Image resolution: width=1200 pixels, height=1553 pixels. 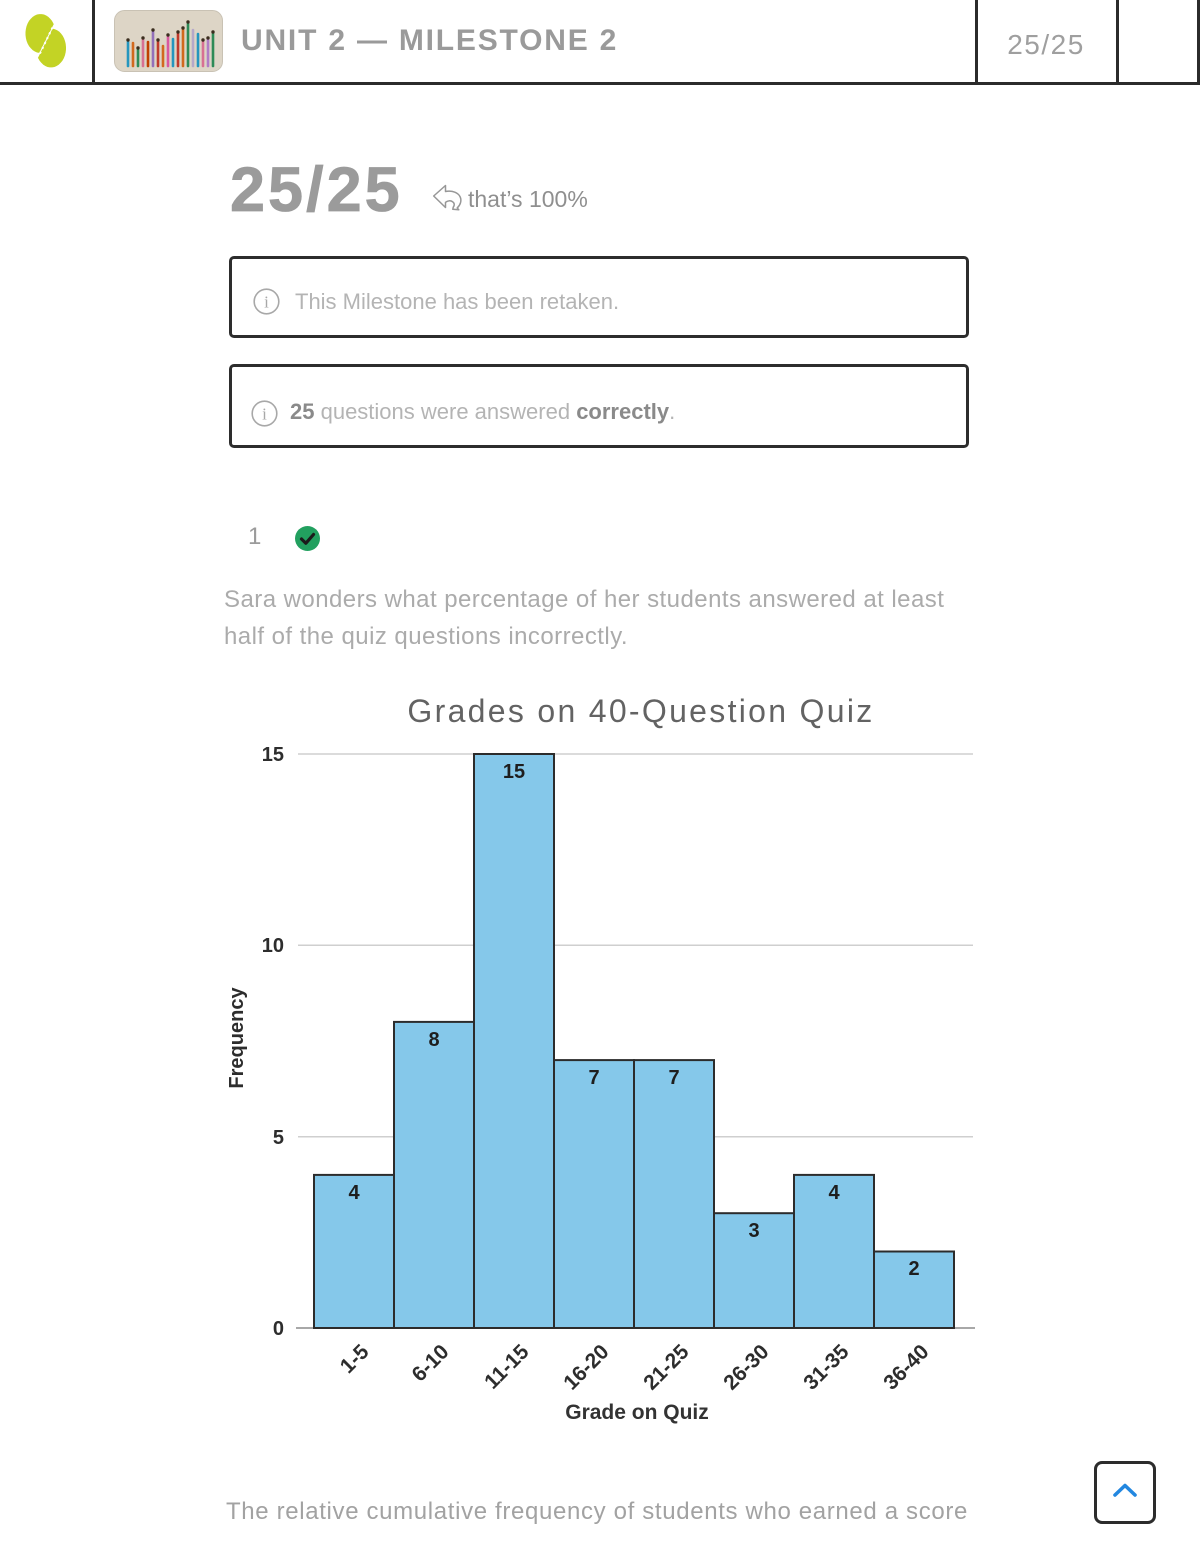 What do you see at coordinates (586, 1367) in the screenshot?
I see `svg-text: 16-20` at bounding box center [586, 1367].